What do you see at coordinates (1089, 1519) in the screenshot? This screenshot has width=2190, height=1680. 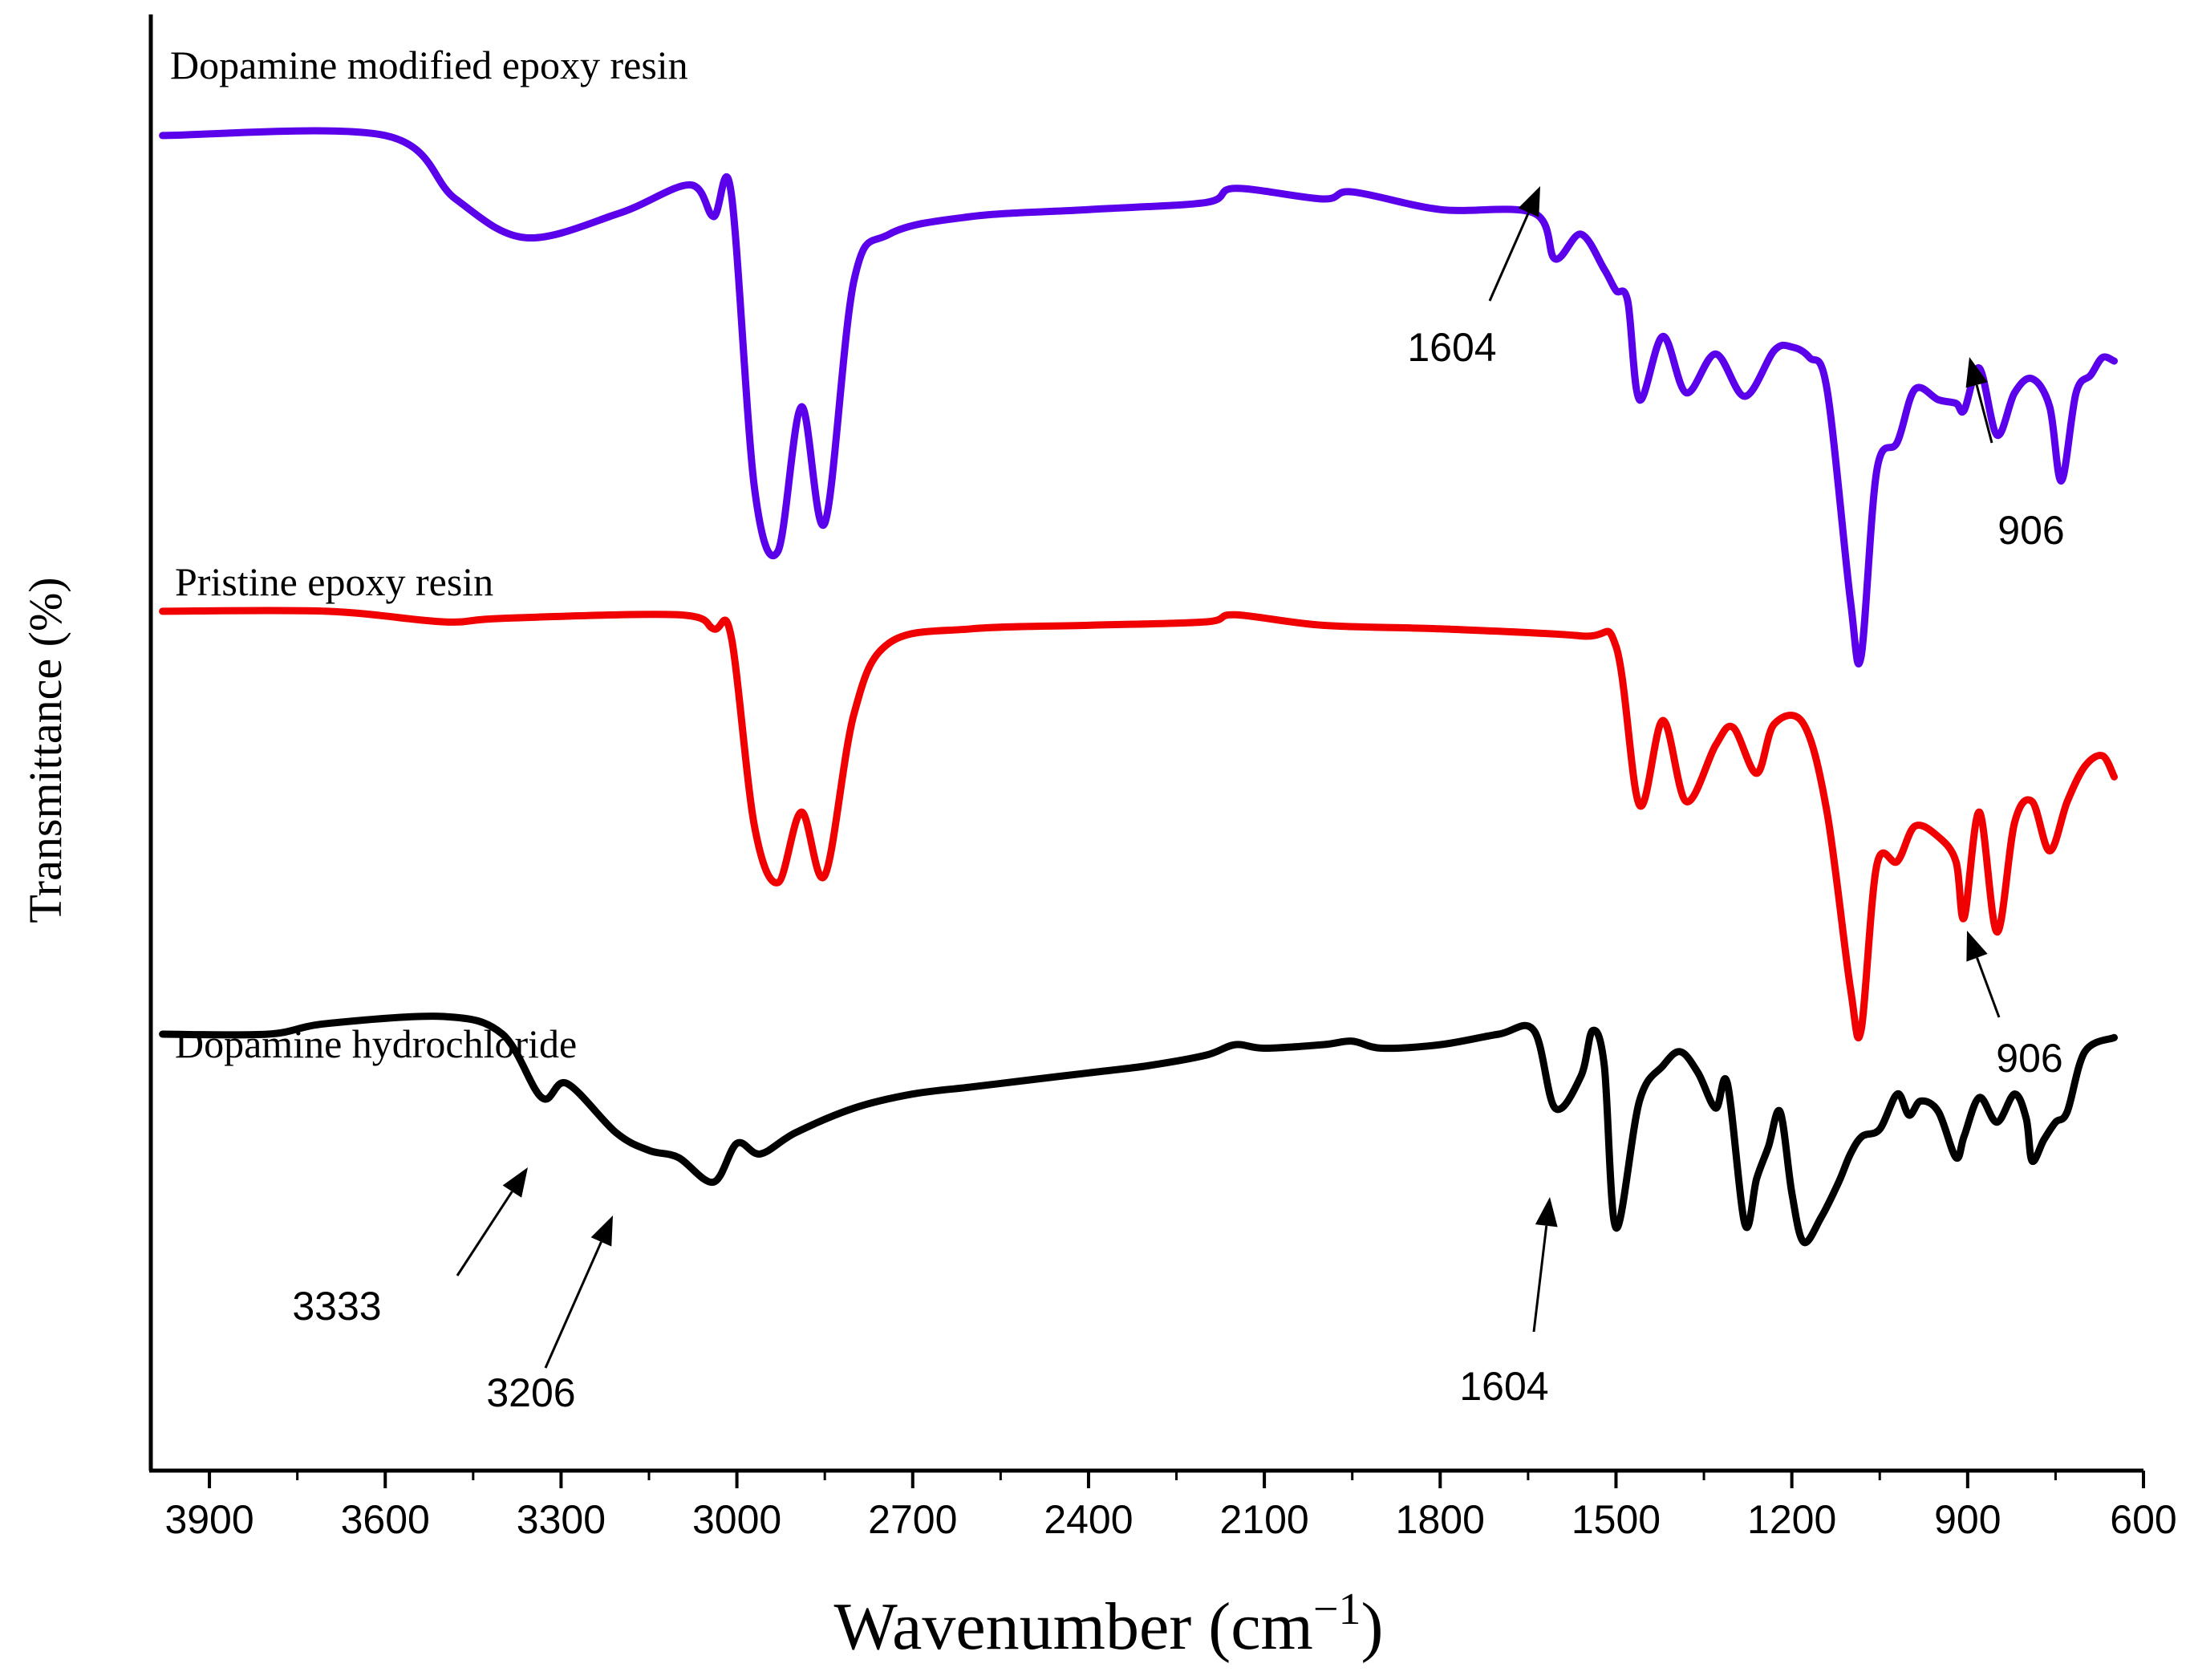 I see `x-tick-label: 2400` at bounding box center [1089, 1519].